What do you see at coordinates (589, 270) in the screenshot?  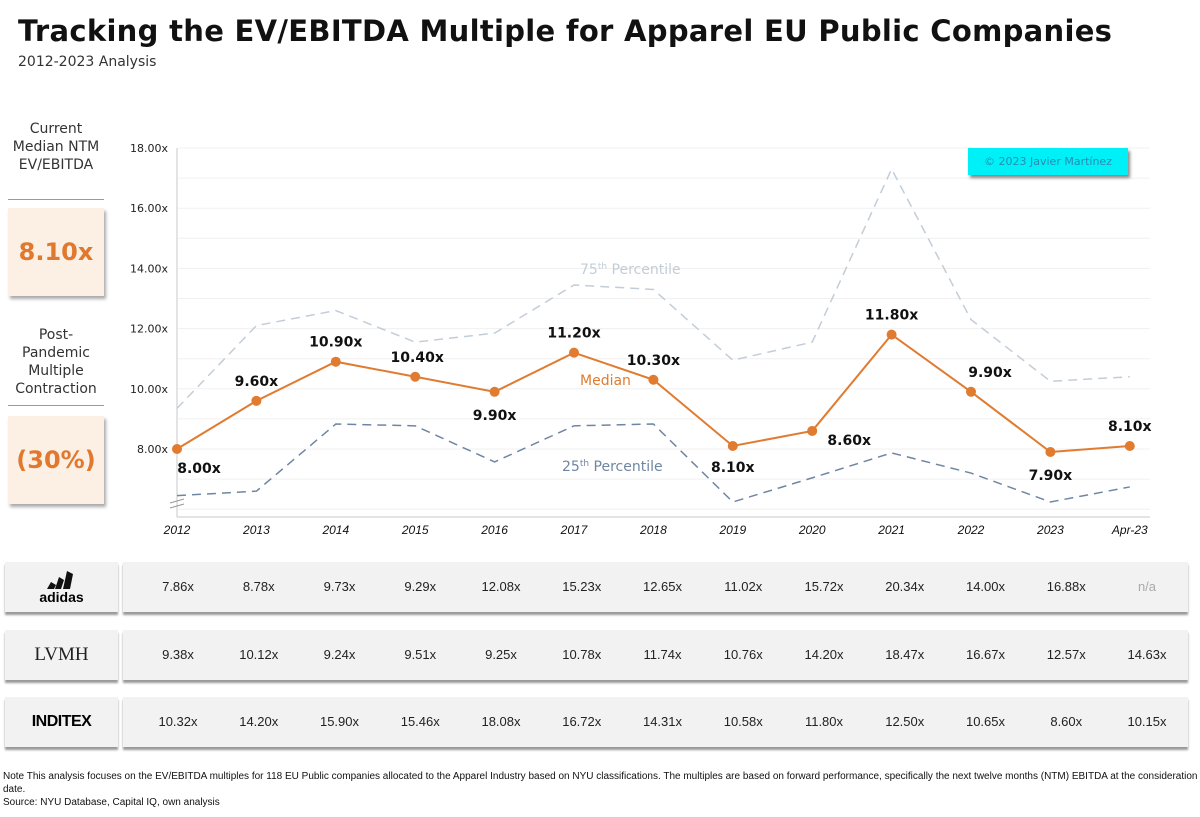 I see `series-label-part: 75` at bounding box center [589, 270].